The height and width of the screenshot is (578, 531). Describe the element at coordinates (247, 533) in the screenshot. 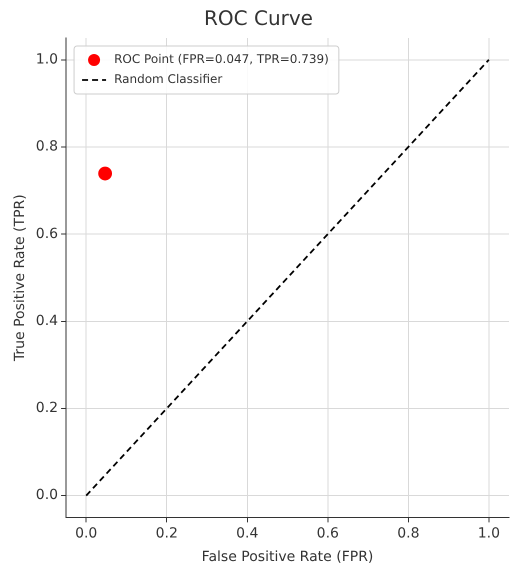

I see `x-tick-label: 0.4` at that location.